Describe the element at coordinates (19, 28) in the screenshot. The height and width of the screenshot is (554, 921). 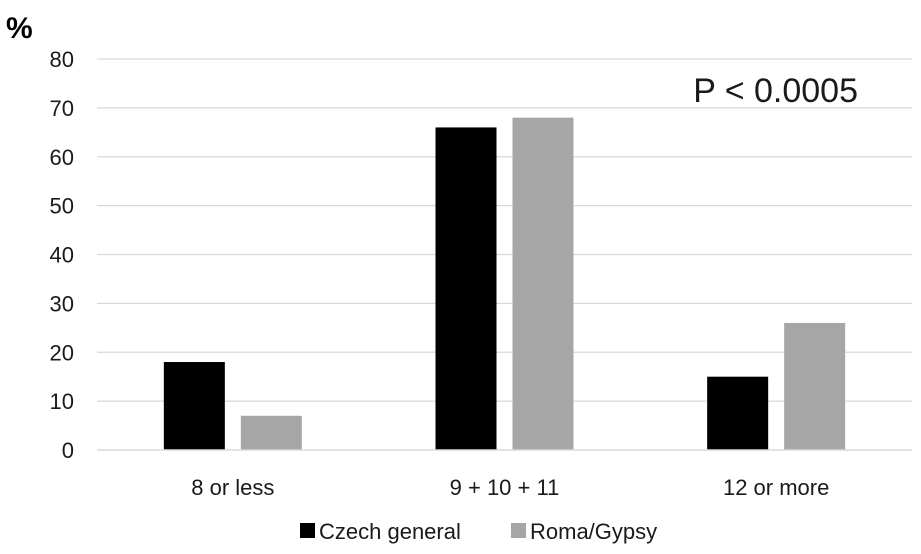
I see `y-axis-unit-label: %` at that location.